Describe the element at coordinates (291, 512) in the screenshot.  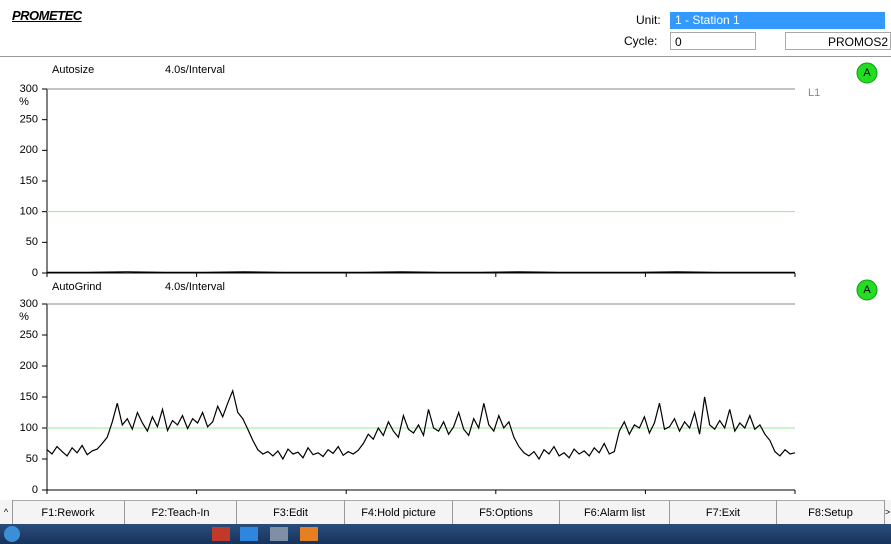
I see `function-key: F3:Edit` at that location.